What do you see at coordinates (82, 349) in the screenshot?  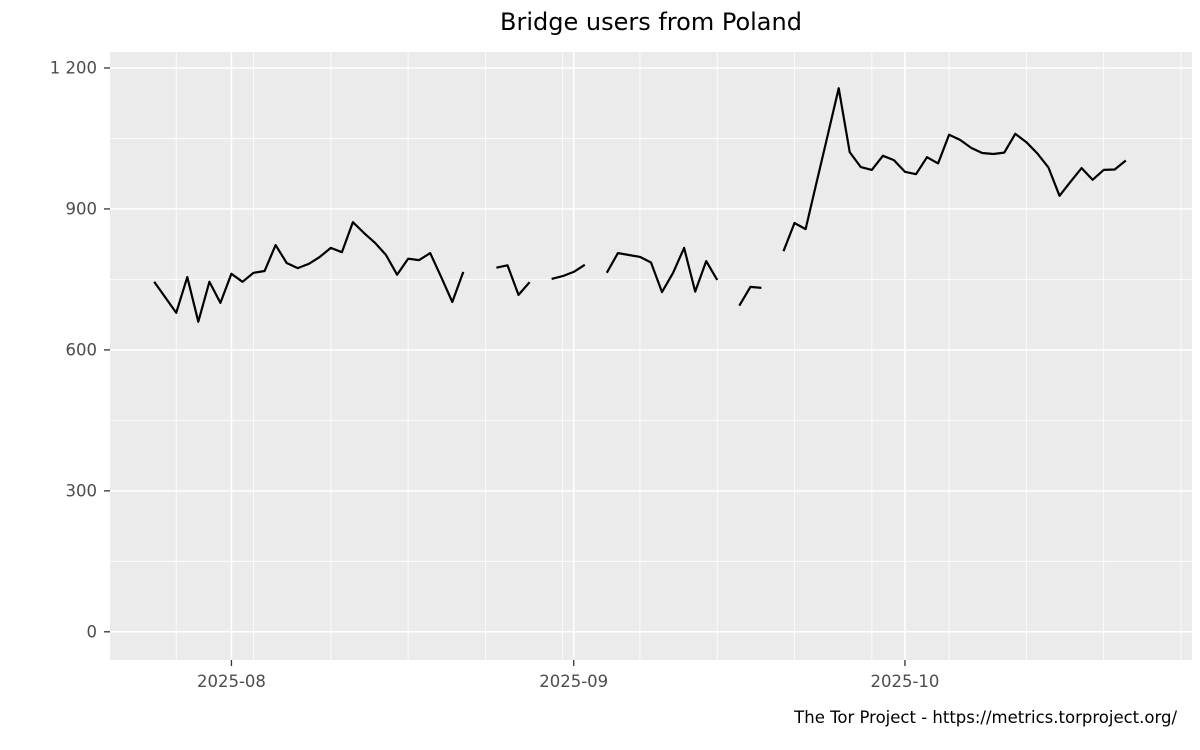 I see `y-tick-label: 600` at bounding box center [82, 349].